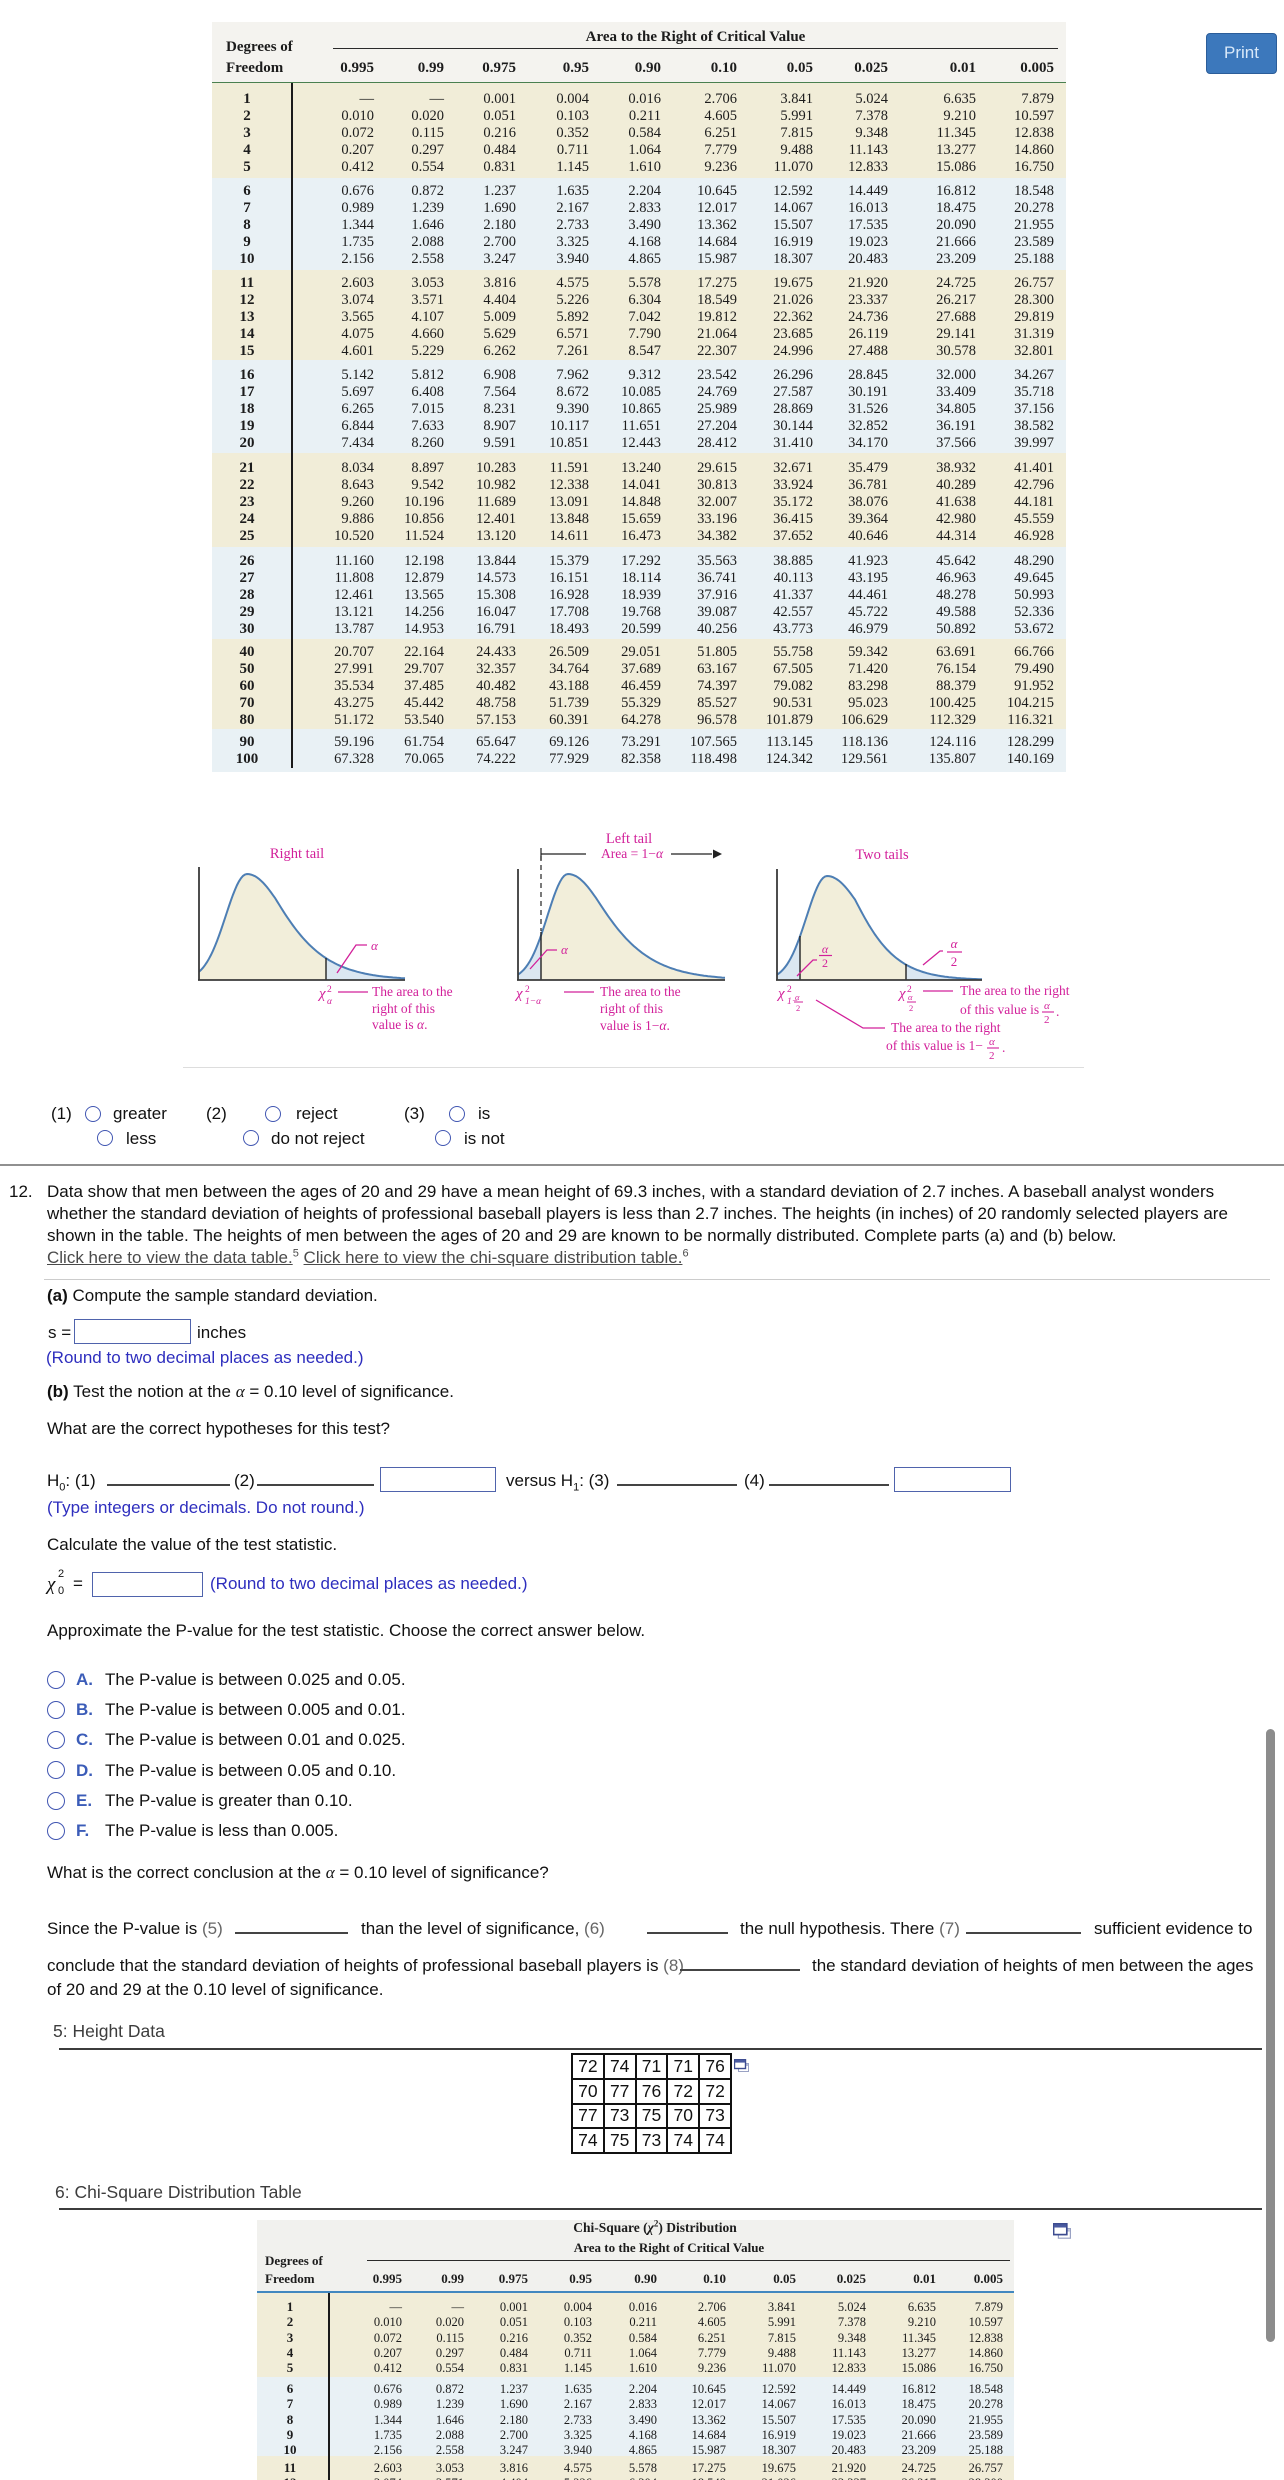 The image size is (1284, 2480). Describe the element at coordinates (297, 854) in the screenshot. I see `svg-text: Right tail` at that location.